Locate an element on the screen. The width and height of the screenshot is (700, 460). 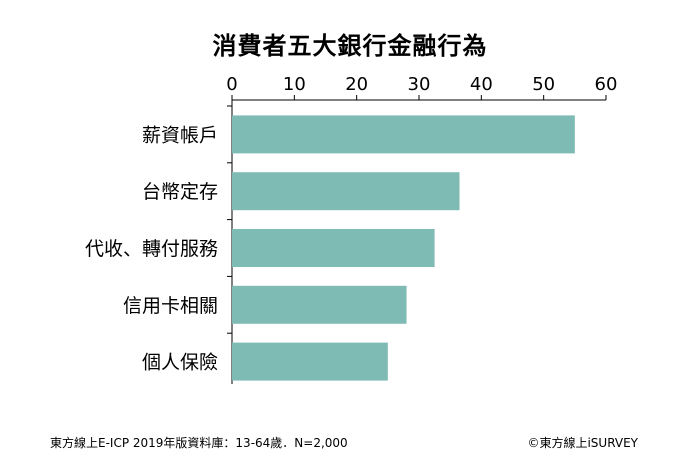
category-label: 薪資帳戶 is located at coordinates (180, 135).